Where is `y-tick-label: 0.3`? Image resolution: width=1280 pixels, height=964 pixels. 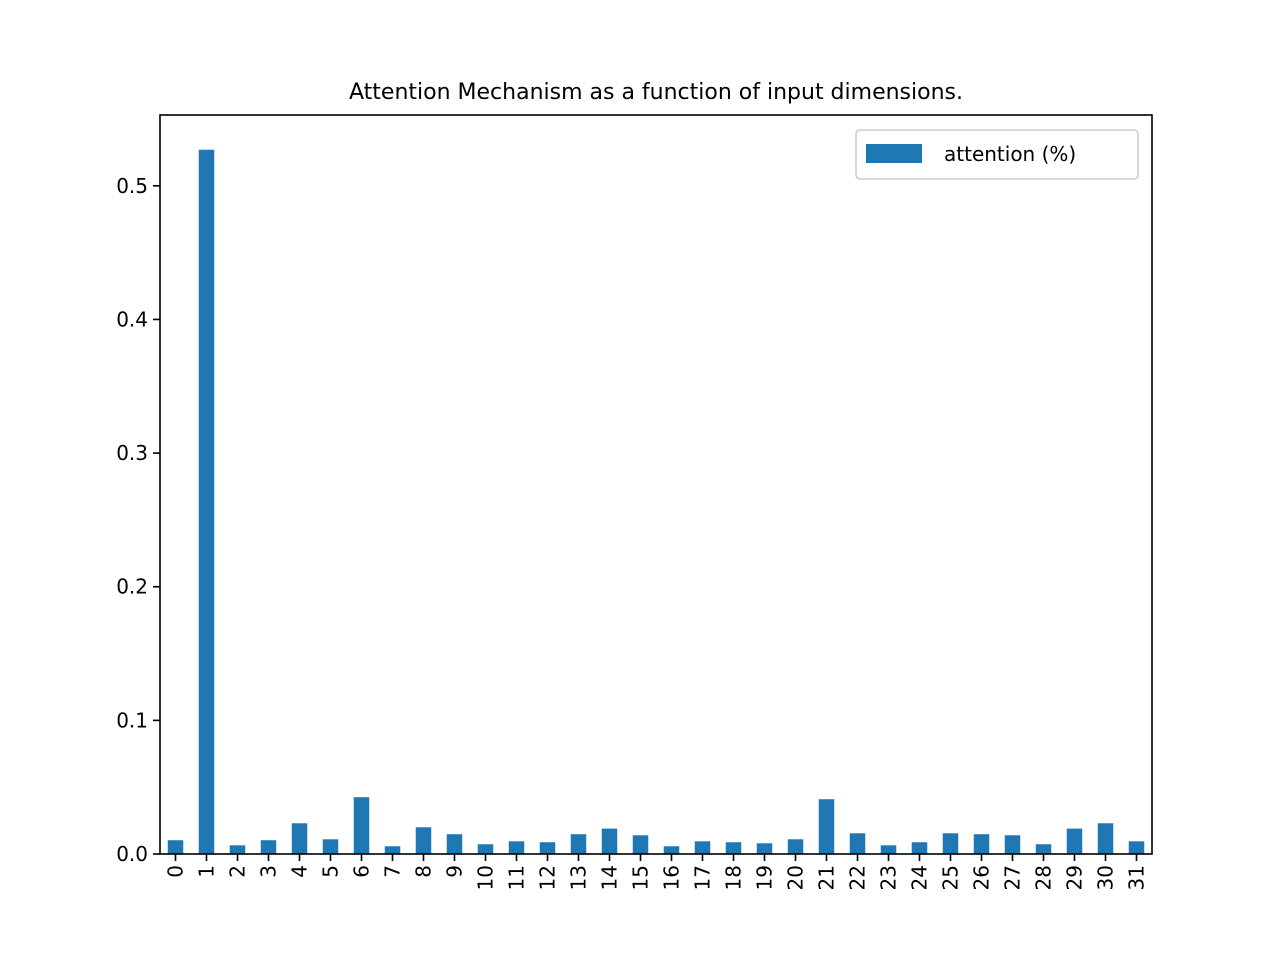
y-tick-label: 0.3 is located at coordinates (132, 453).